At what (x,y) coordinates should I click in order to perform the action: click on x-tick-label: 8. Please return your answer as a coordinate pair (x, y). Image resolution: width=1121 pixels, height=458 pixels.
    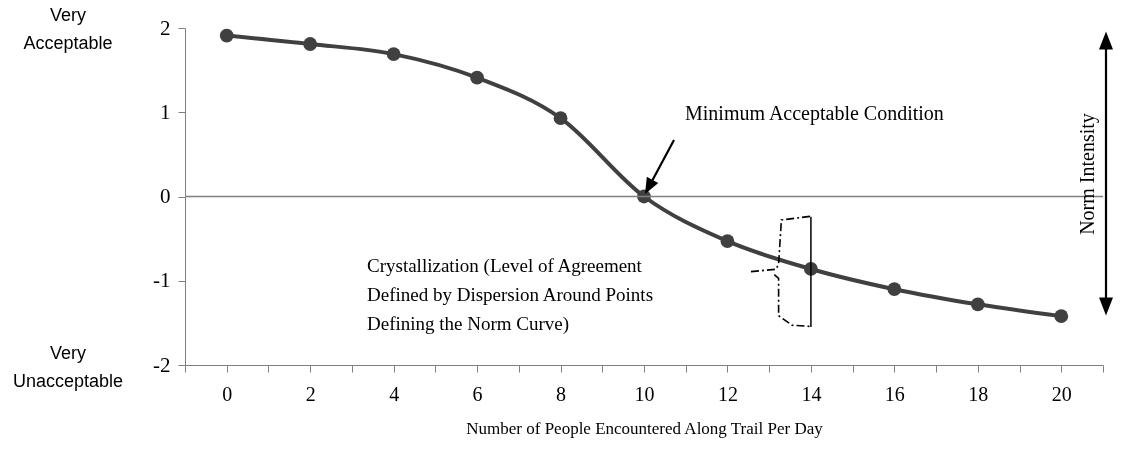
    Looking at the image, I should click on (561, 393).